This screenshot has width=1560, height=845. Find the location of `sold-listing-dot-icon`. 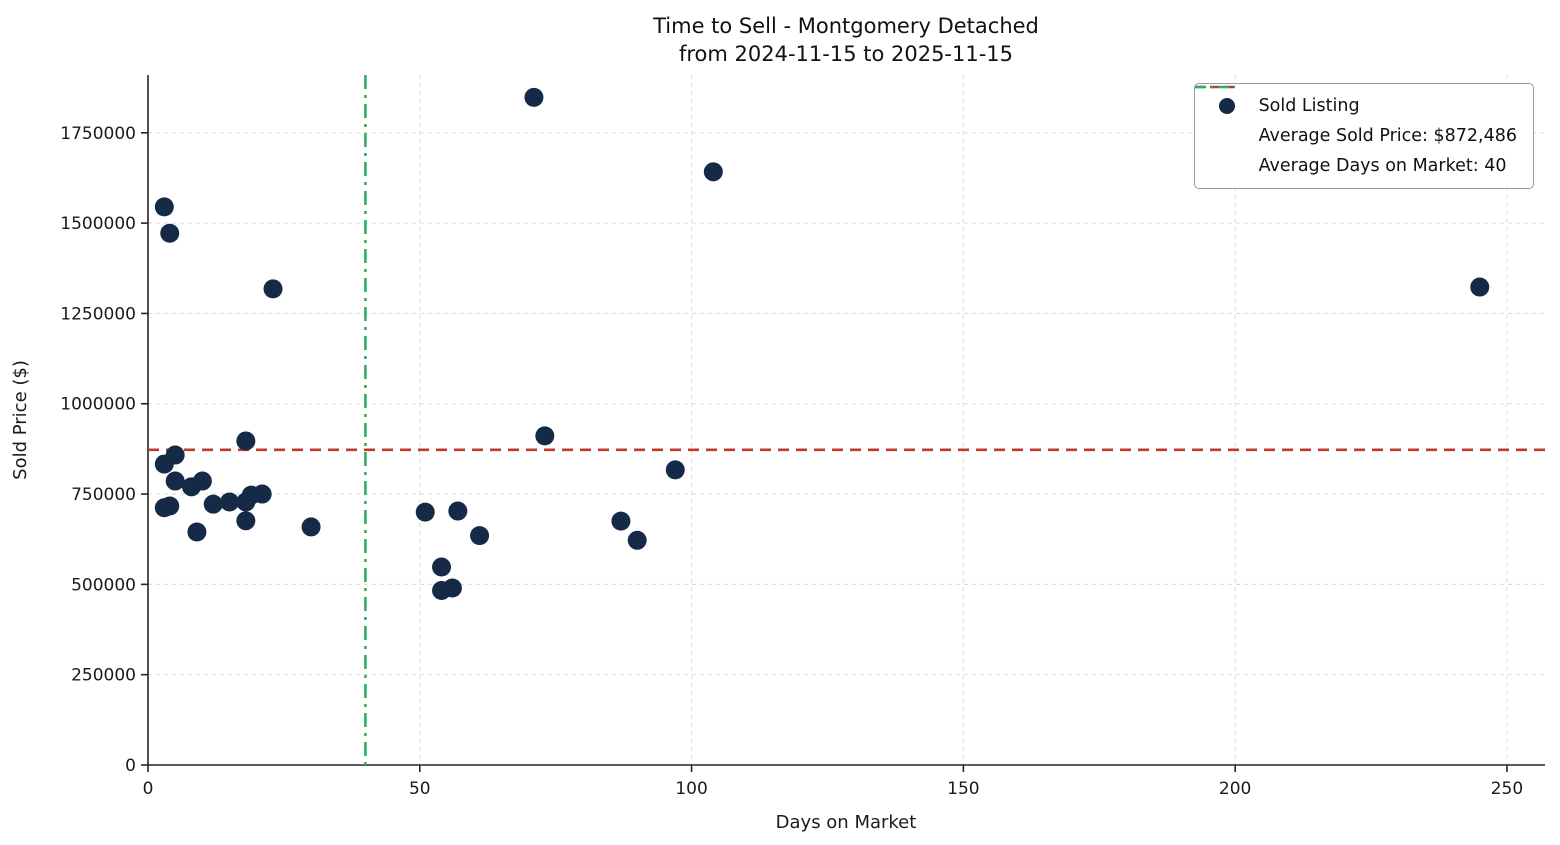

sold-listing-dot-icon is located at coordinates (1226, 106).